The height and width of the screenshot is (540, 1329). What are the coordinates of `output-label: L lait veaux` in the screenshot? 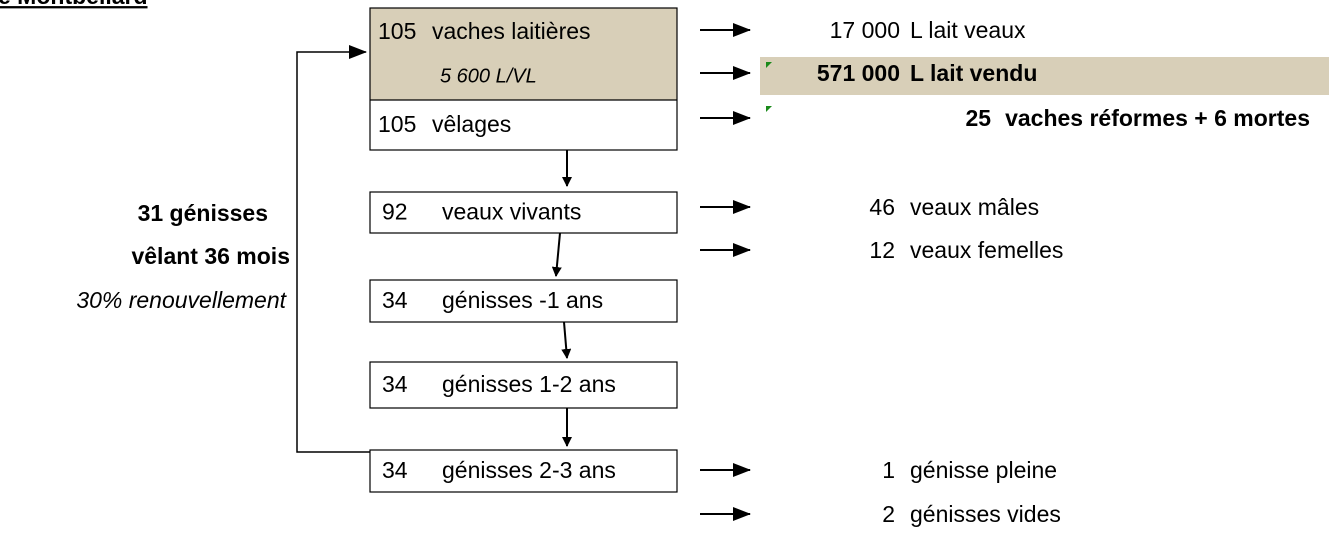 It's located at (968, 30).